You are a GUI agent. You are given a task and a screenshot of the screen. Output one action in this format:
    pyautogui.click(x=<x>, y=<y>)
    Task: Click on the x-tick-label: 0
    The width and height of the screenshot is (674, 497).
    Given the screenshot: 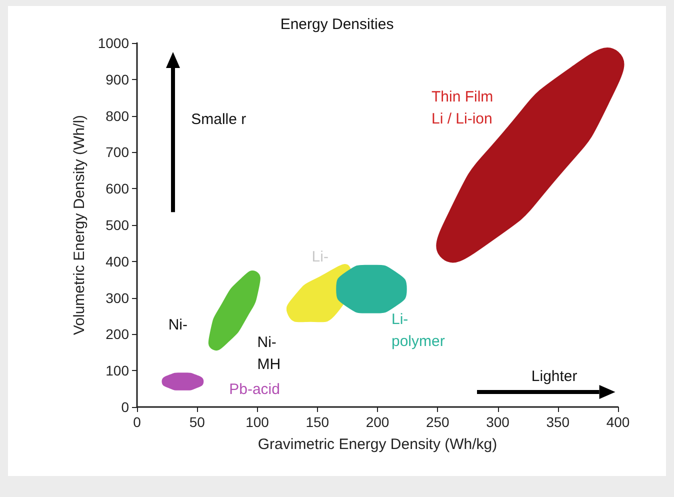 What is the action you would take?
    pyautogui.click(x=137, y=422)
    